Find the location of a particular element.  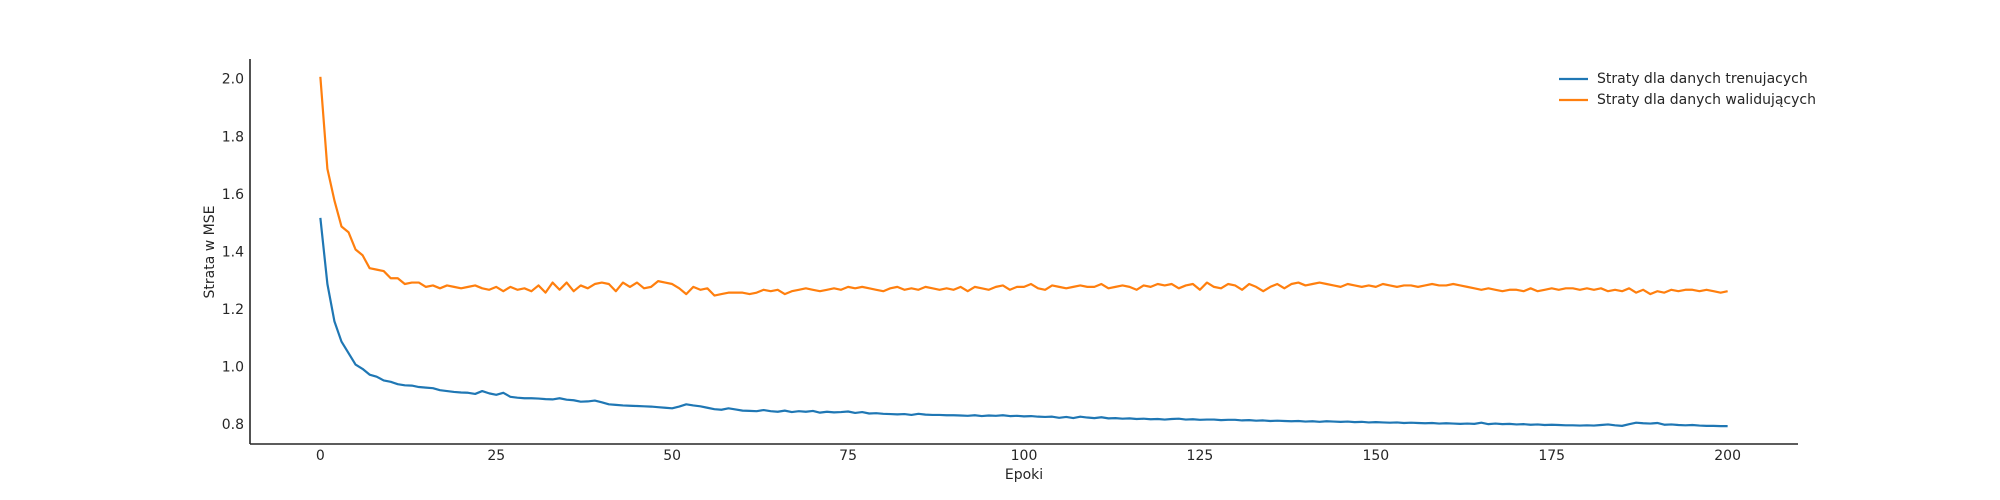

y-tick-label: 1.6 is located at coordinates (233, 195).